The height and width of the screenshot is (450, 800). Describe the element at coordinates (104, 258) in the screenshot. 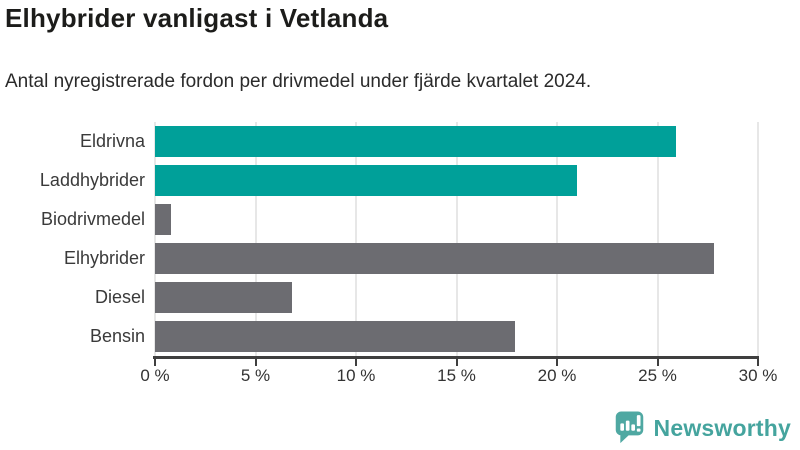

I see `category-label: Elhybrider` at that location.